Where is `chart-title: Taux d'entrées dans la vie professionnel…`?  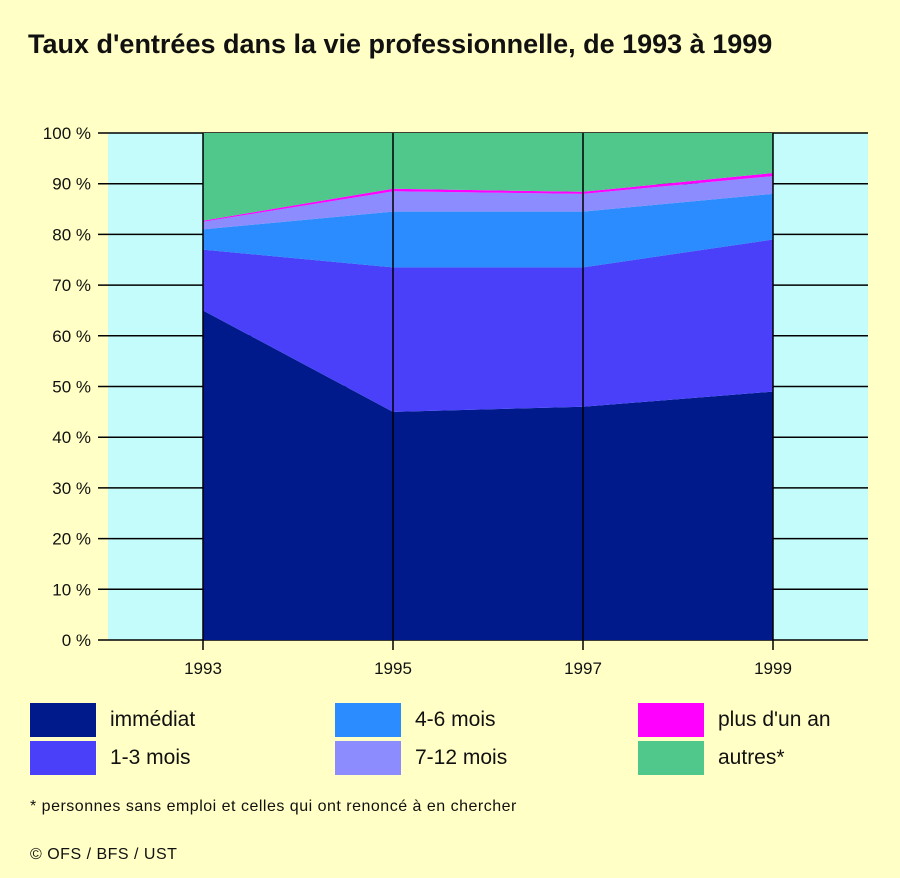 chart-title: Taux d'entrées dans la vie professionnel… is located at coordinates (400, 44).